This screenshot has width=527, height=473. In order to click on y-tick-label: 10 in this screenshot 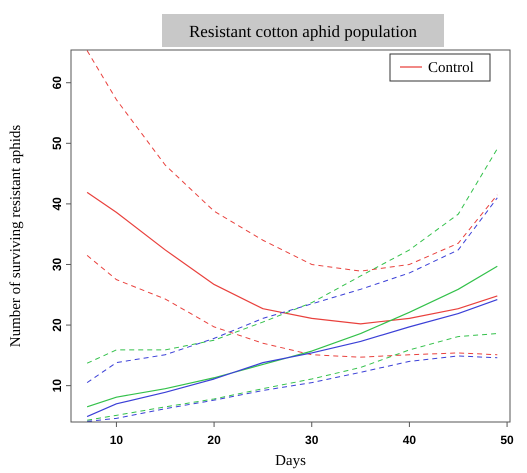, I will do `click(57, 385)`.